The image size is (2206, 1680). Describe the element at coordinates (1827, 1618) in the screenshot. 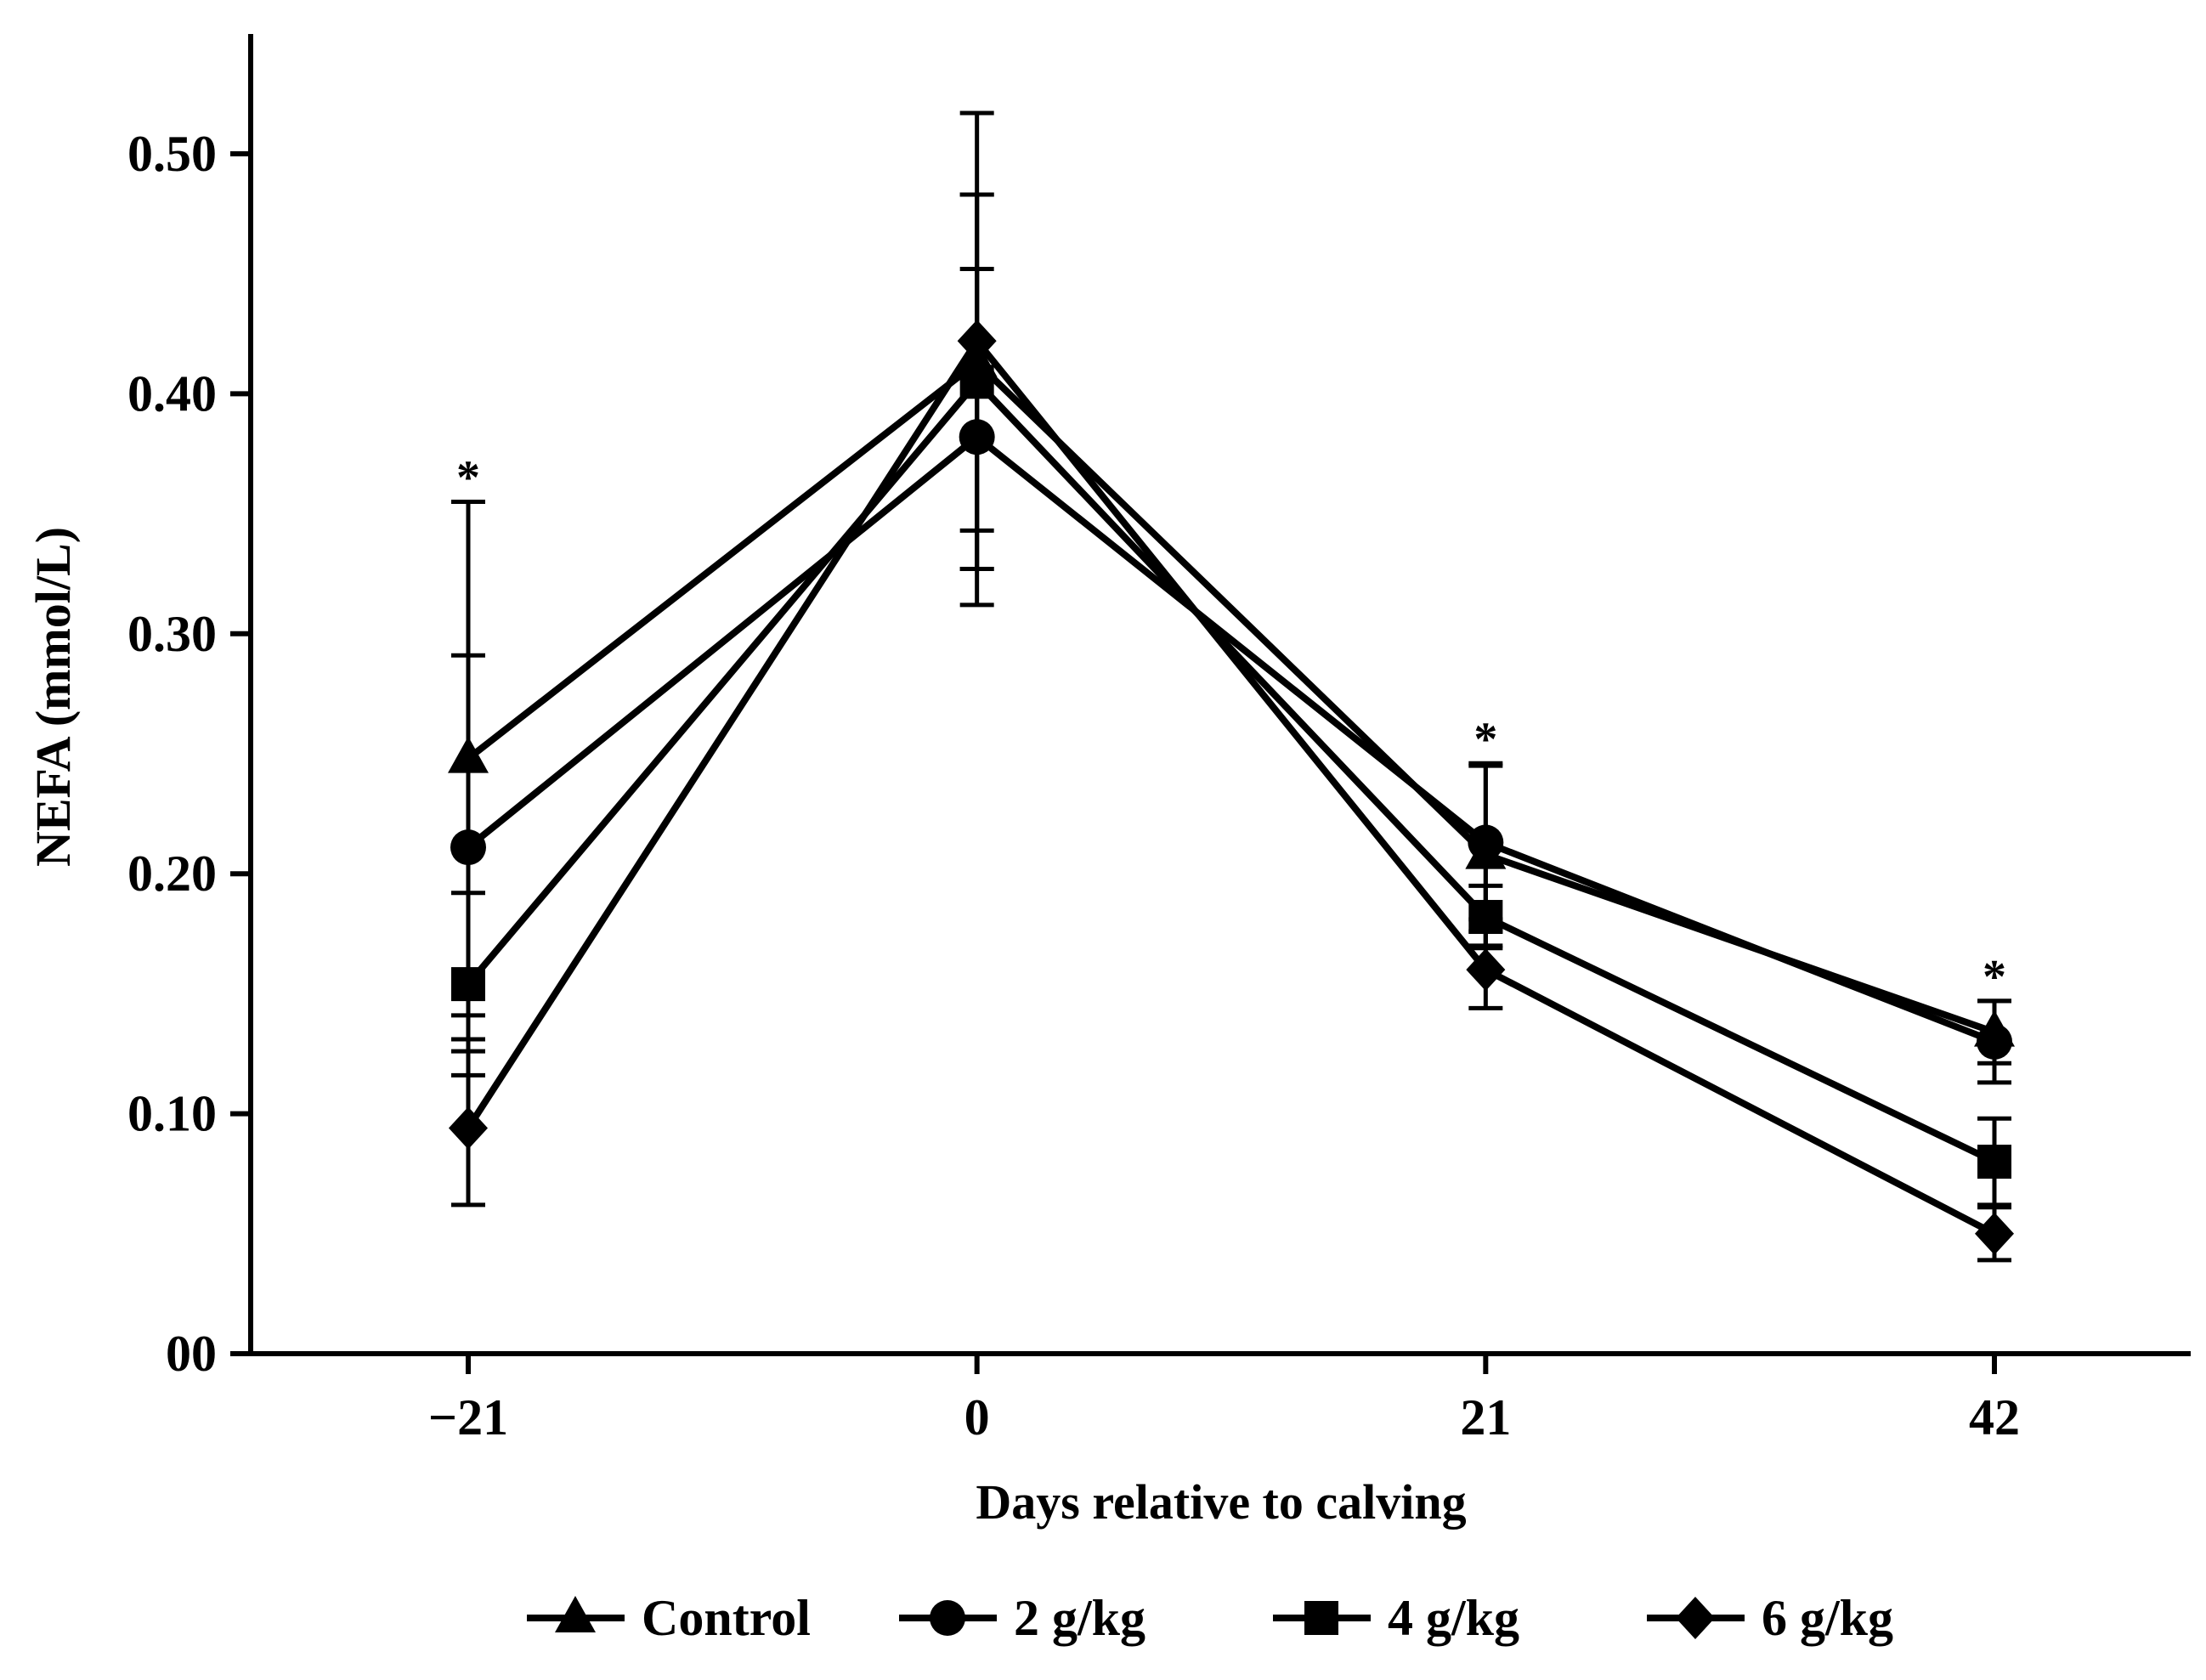

I see `legend-label: 6 g/kg` at that location.